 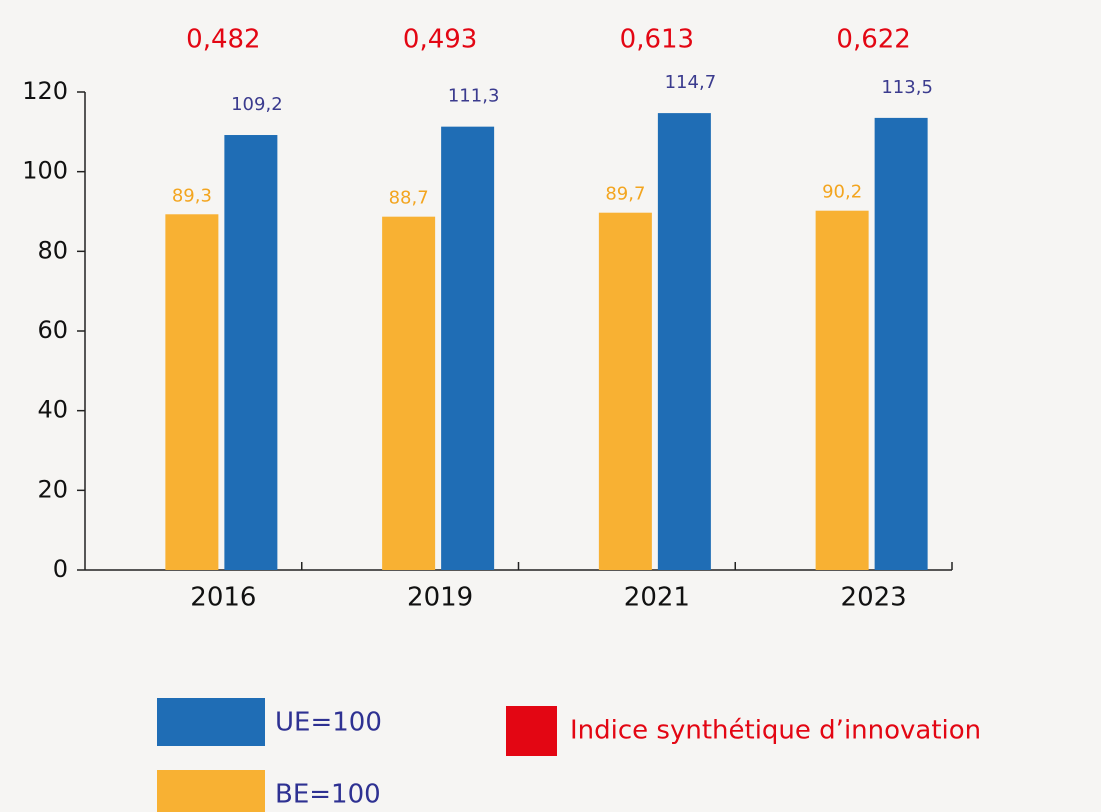 I want to click on value-label: 109,2, so click(x=257, y=104).